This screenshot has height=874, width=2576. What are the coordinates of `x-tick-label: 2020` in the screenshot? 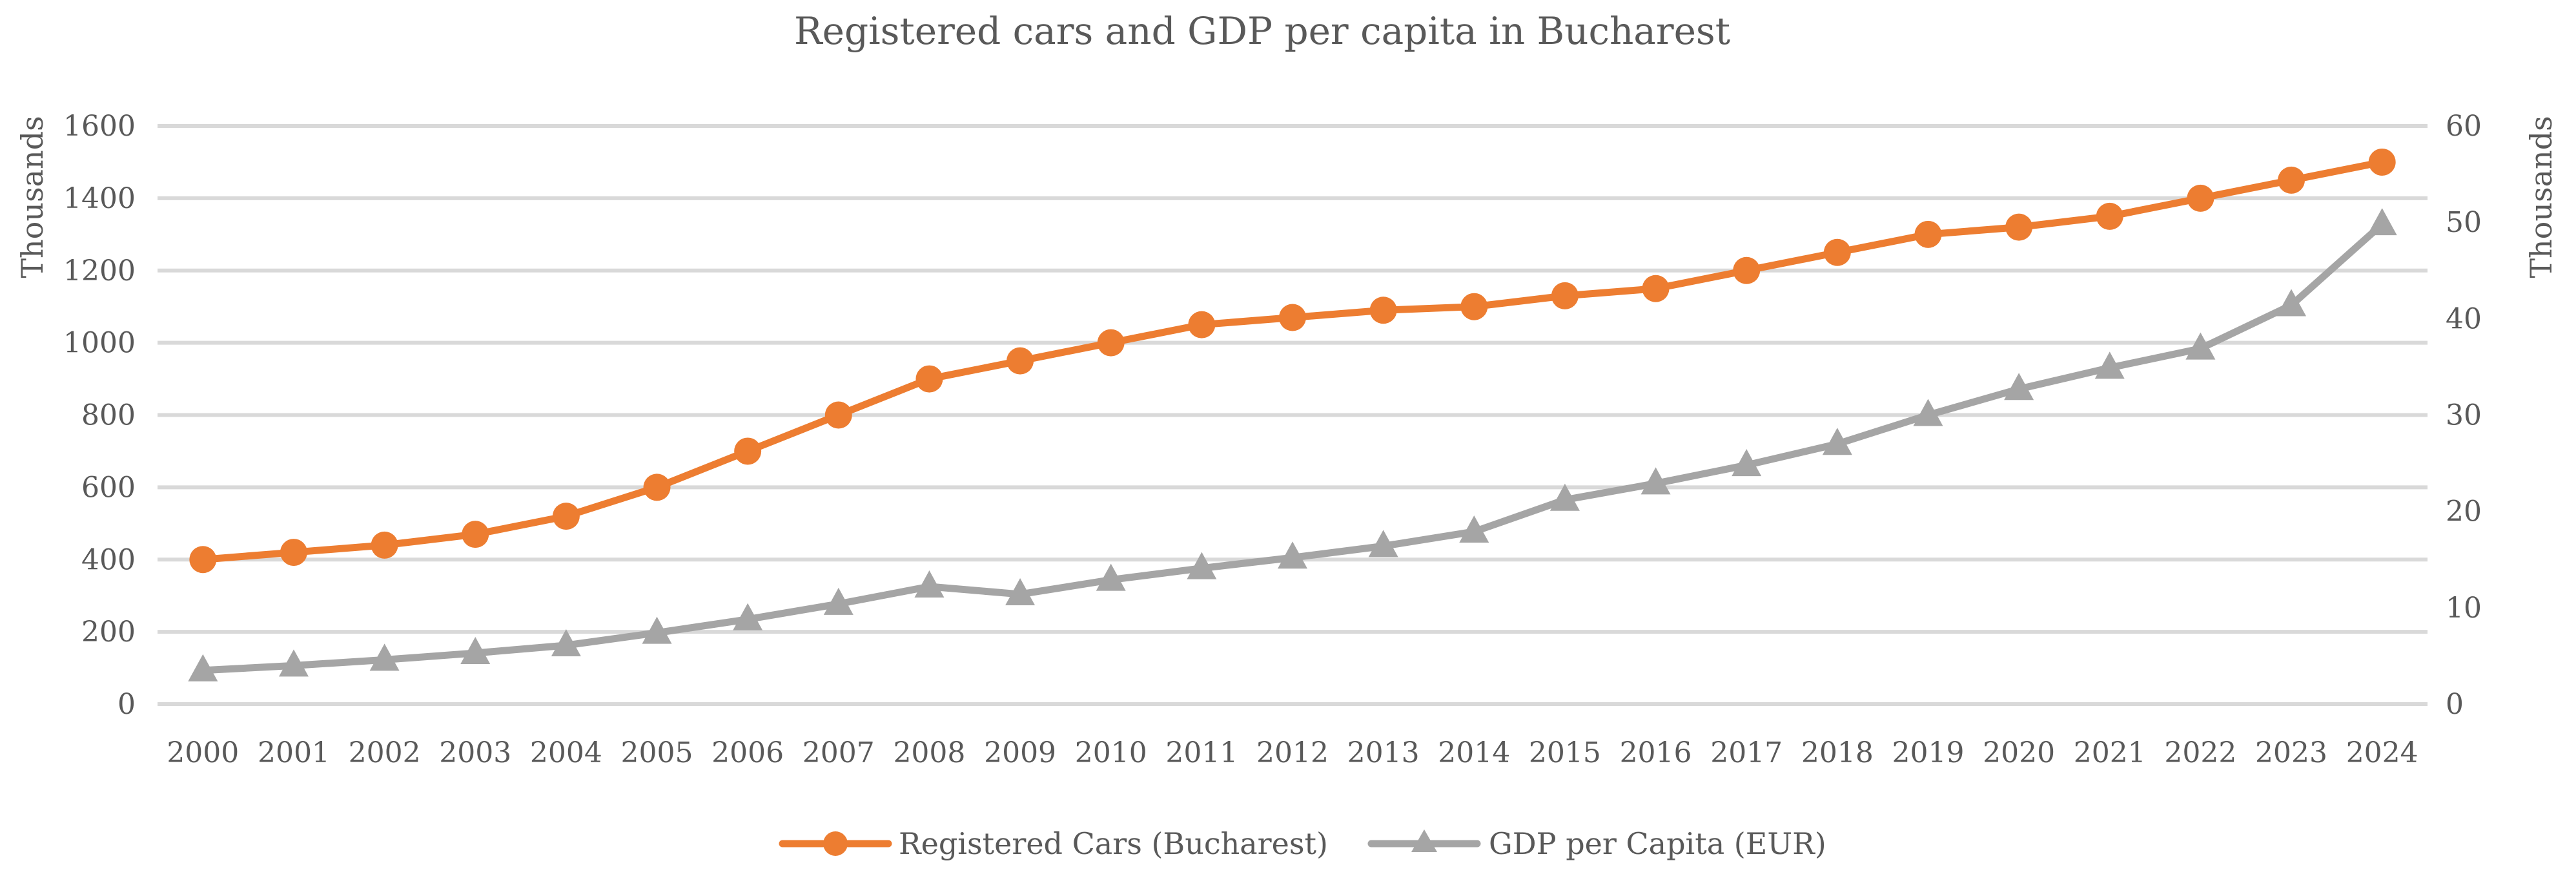 It's located at (2019, 752).